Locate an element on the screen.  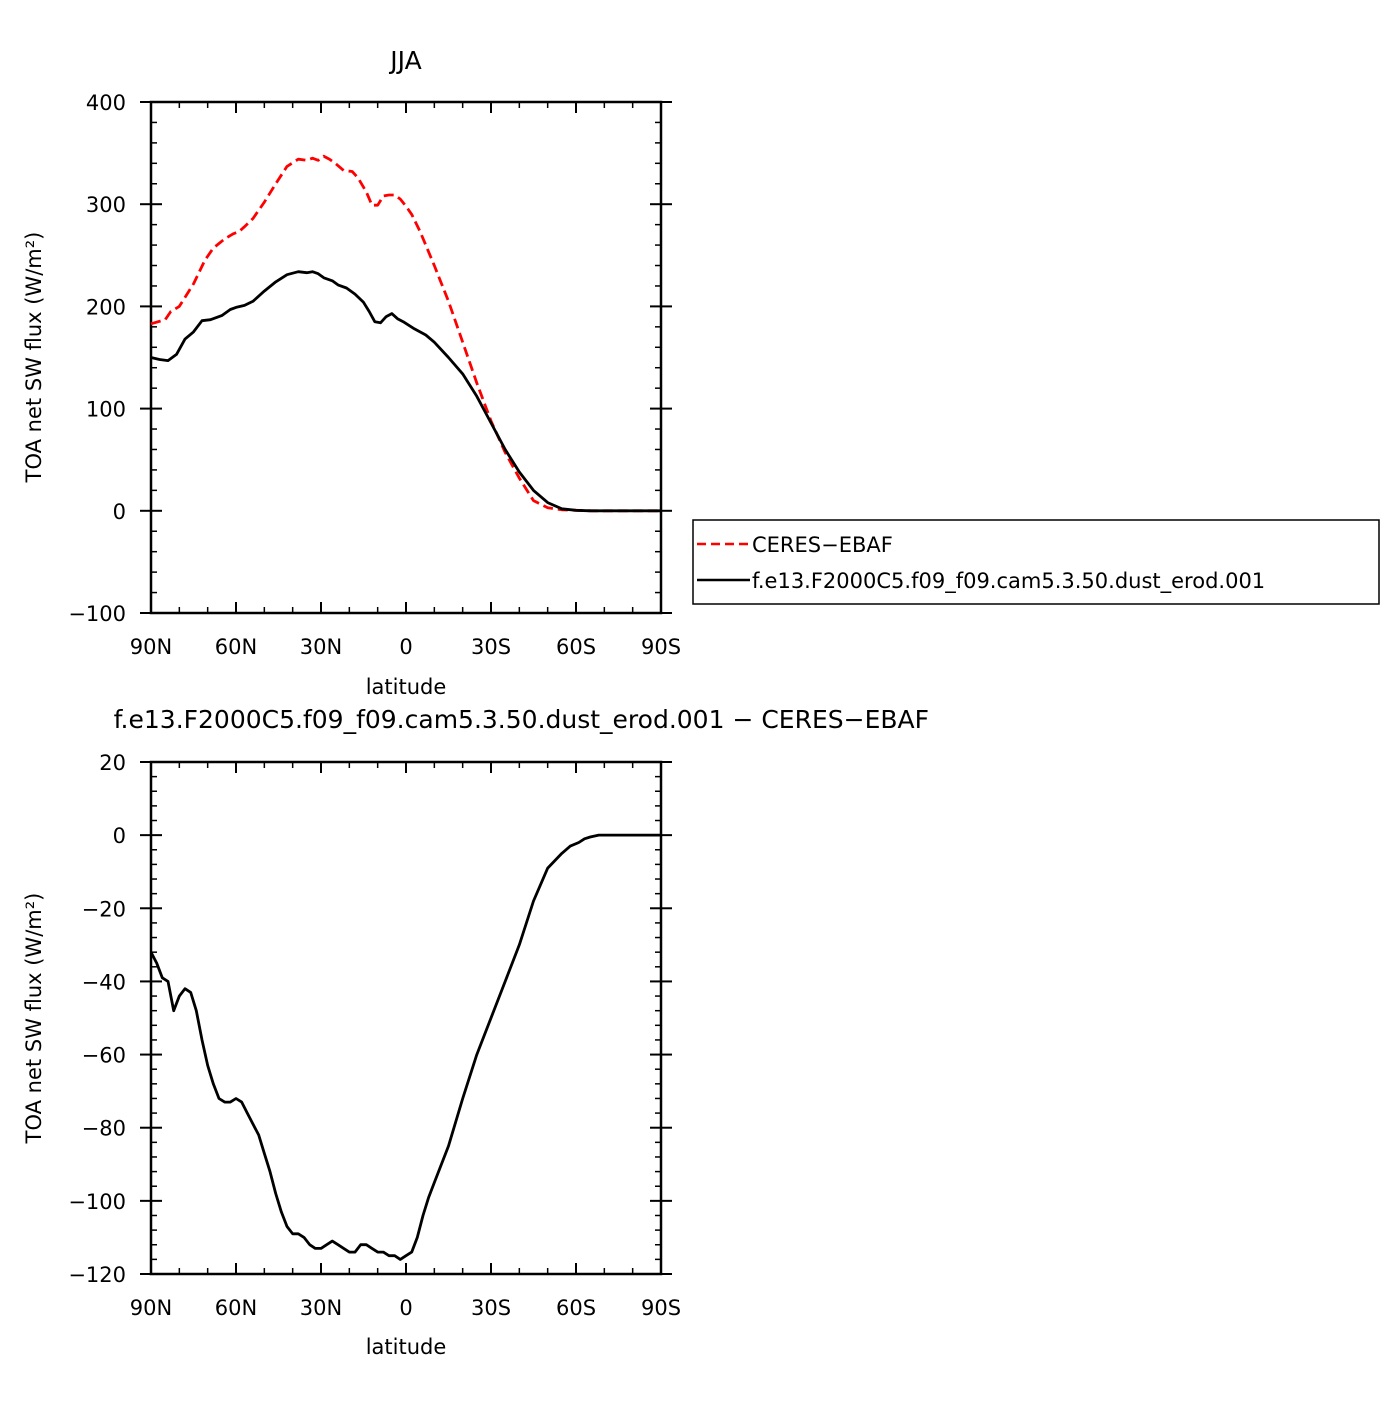
top-plot-frame is located at coordinates (406, 357).